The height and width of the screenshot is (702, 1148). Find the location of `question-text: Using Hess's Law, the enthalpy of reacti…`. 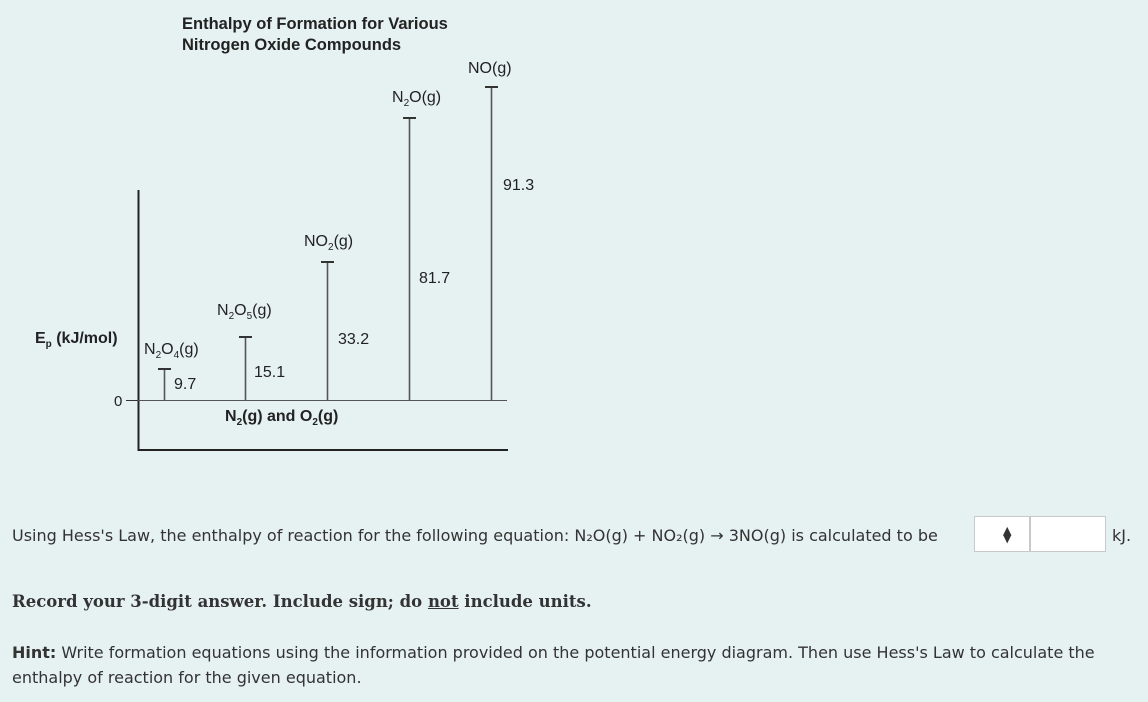

question-text: Using Hess's Law, the enthalpy of reacti… is located at coordinates (475, 535).